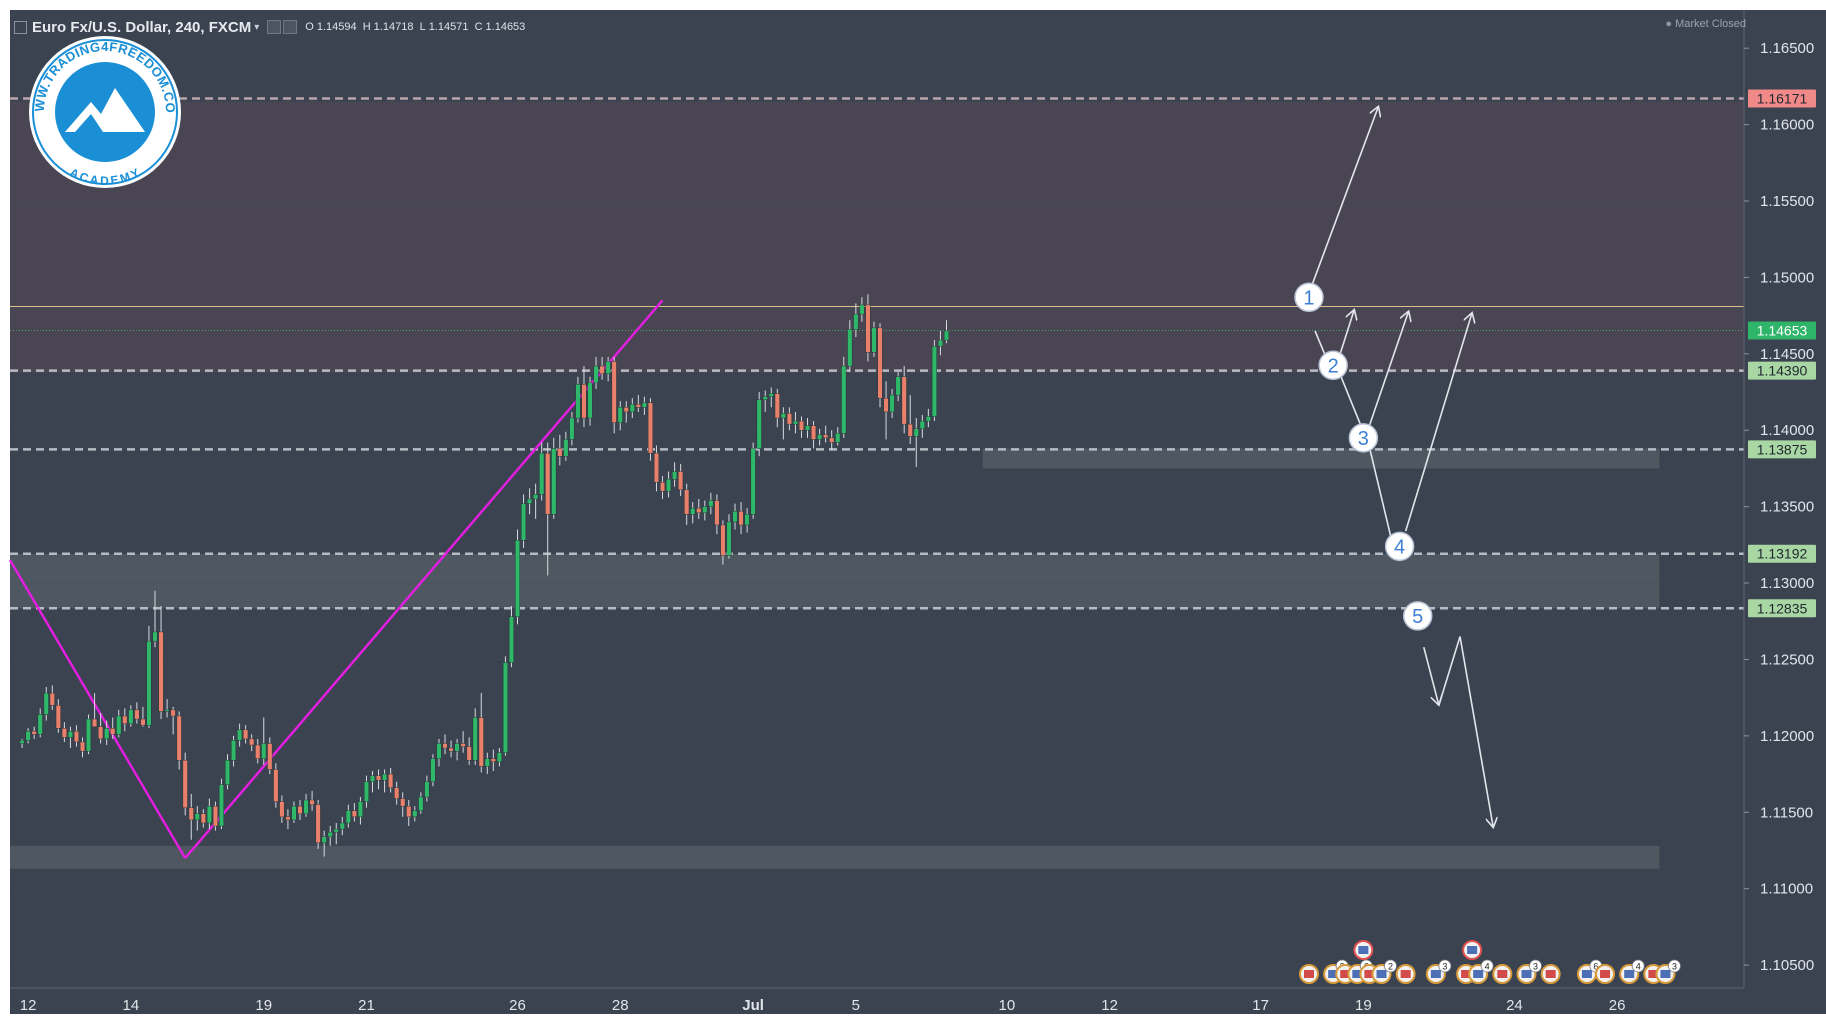 Image resolution: width=1826 pixels, height=1022 pixels. I want to click on time-tick-label: 24, so click(1514, 1005).